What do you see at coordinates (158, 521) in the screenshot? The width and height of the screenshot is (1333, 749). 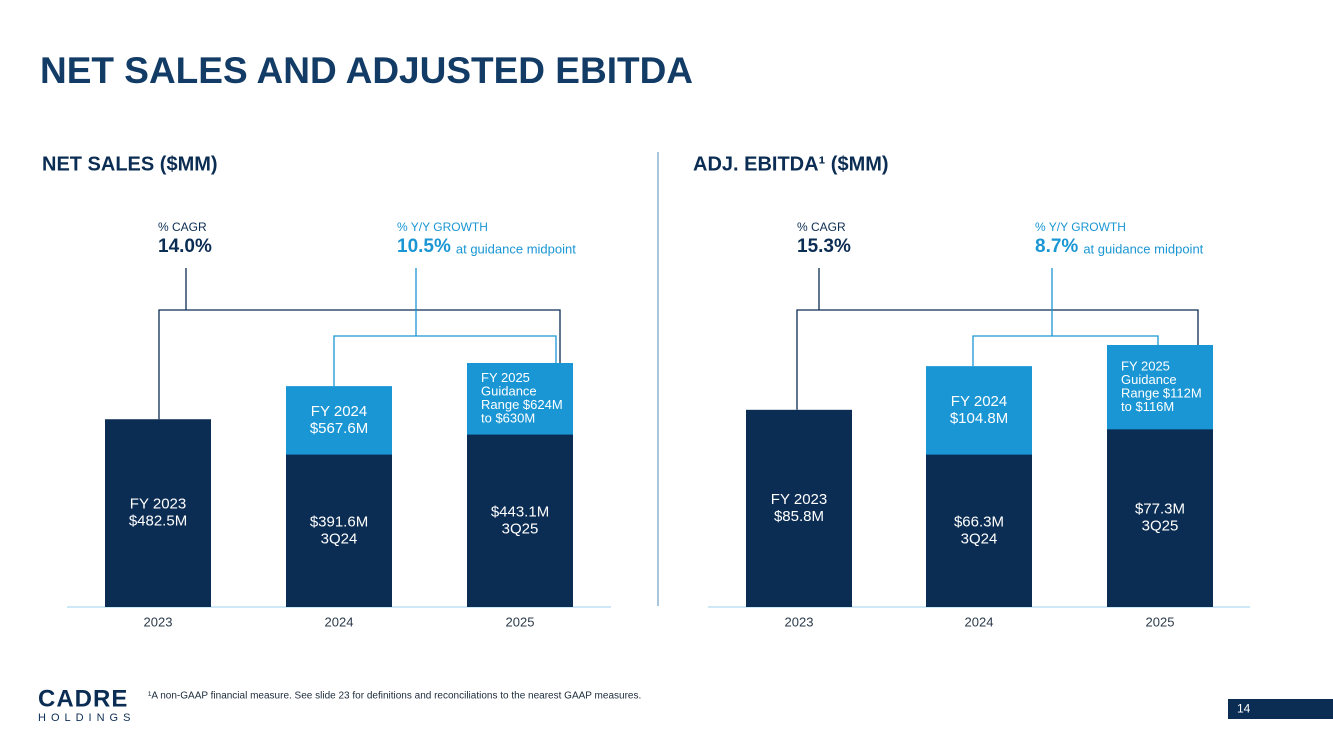 I see `bar-label: $482.5M` at bounding box center [158, 521].